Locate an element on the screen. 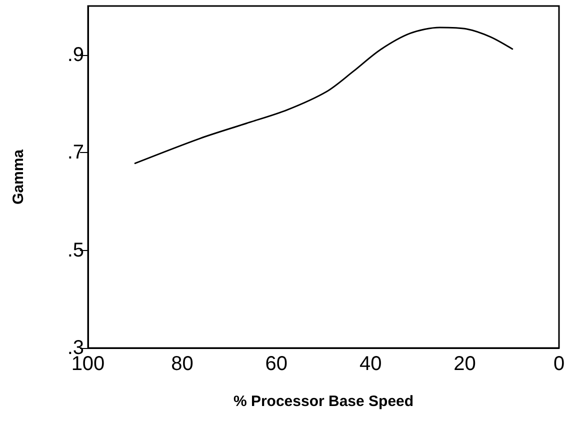 The width and height of the screenshot is (568, 429). y-axis-title: Gamma is located at coordinates (18, 176).